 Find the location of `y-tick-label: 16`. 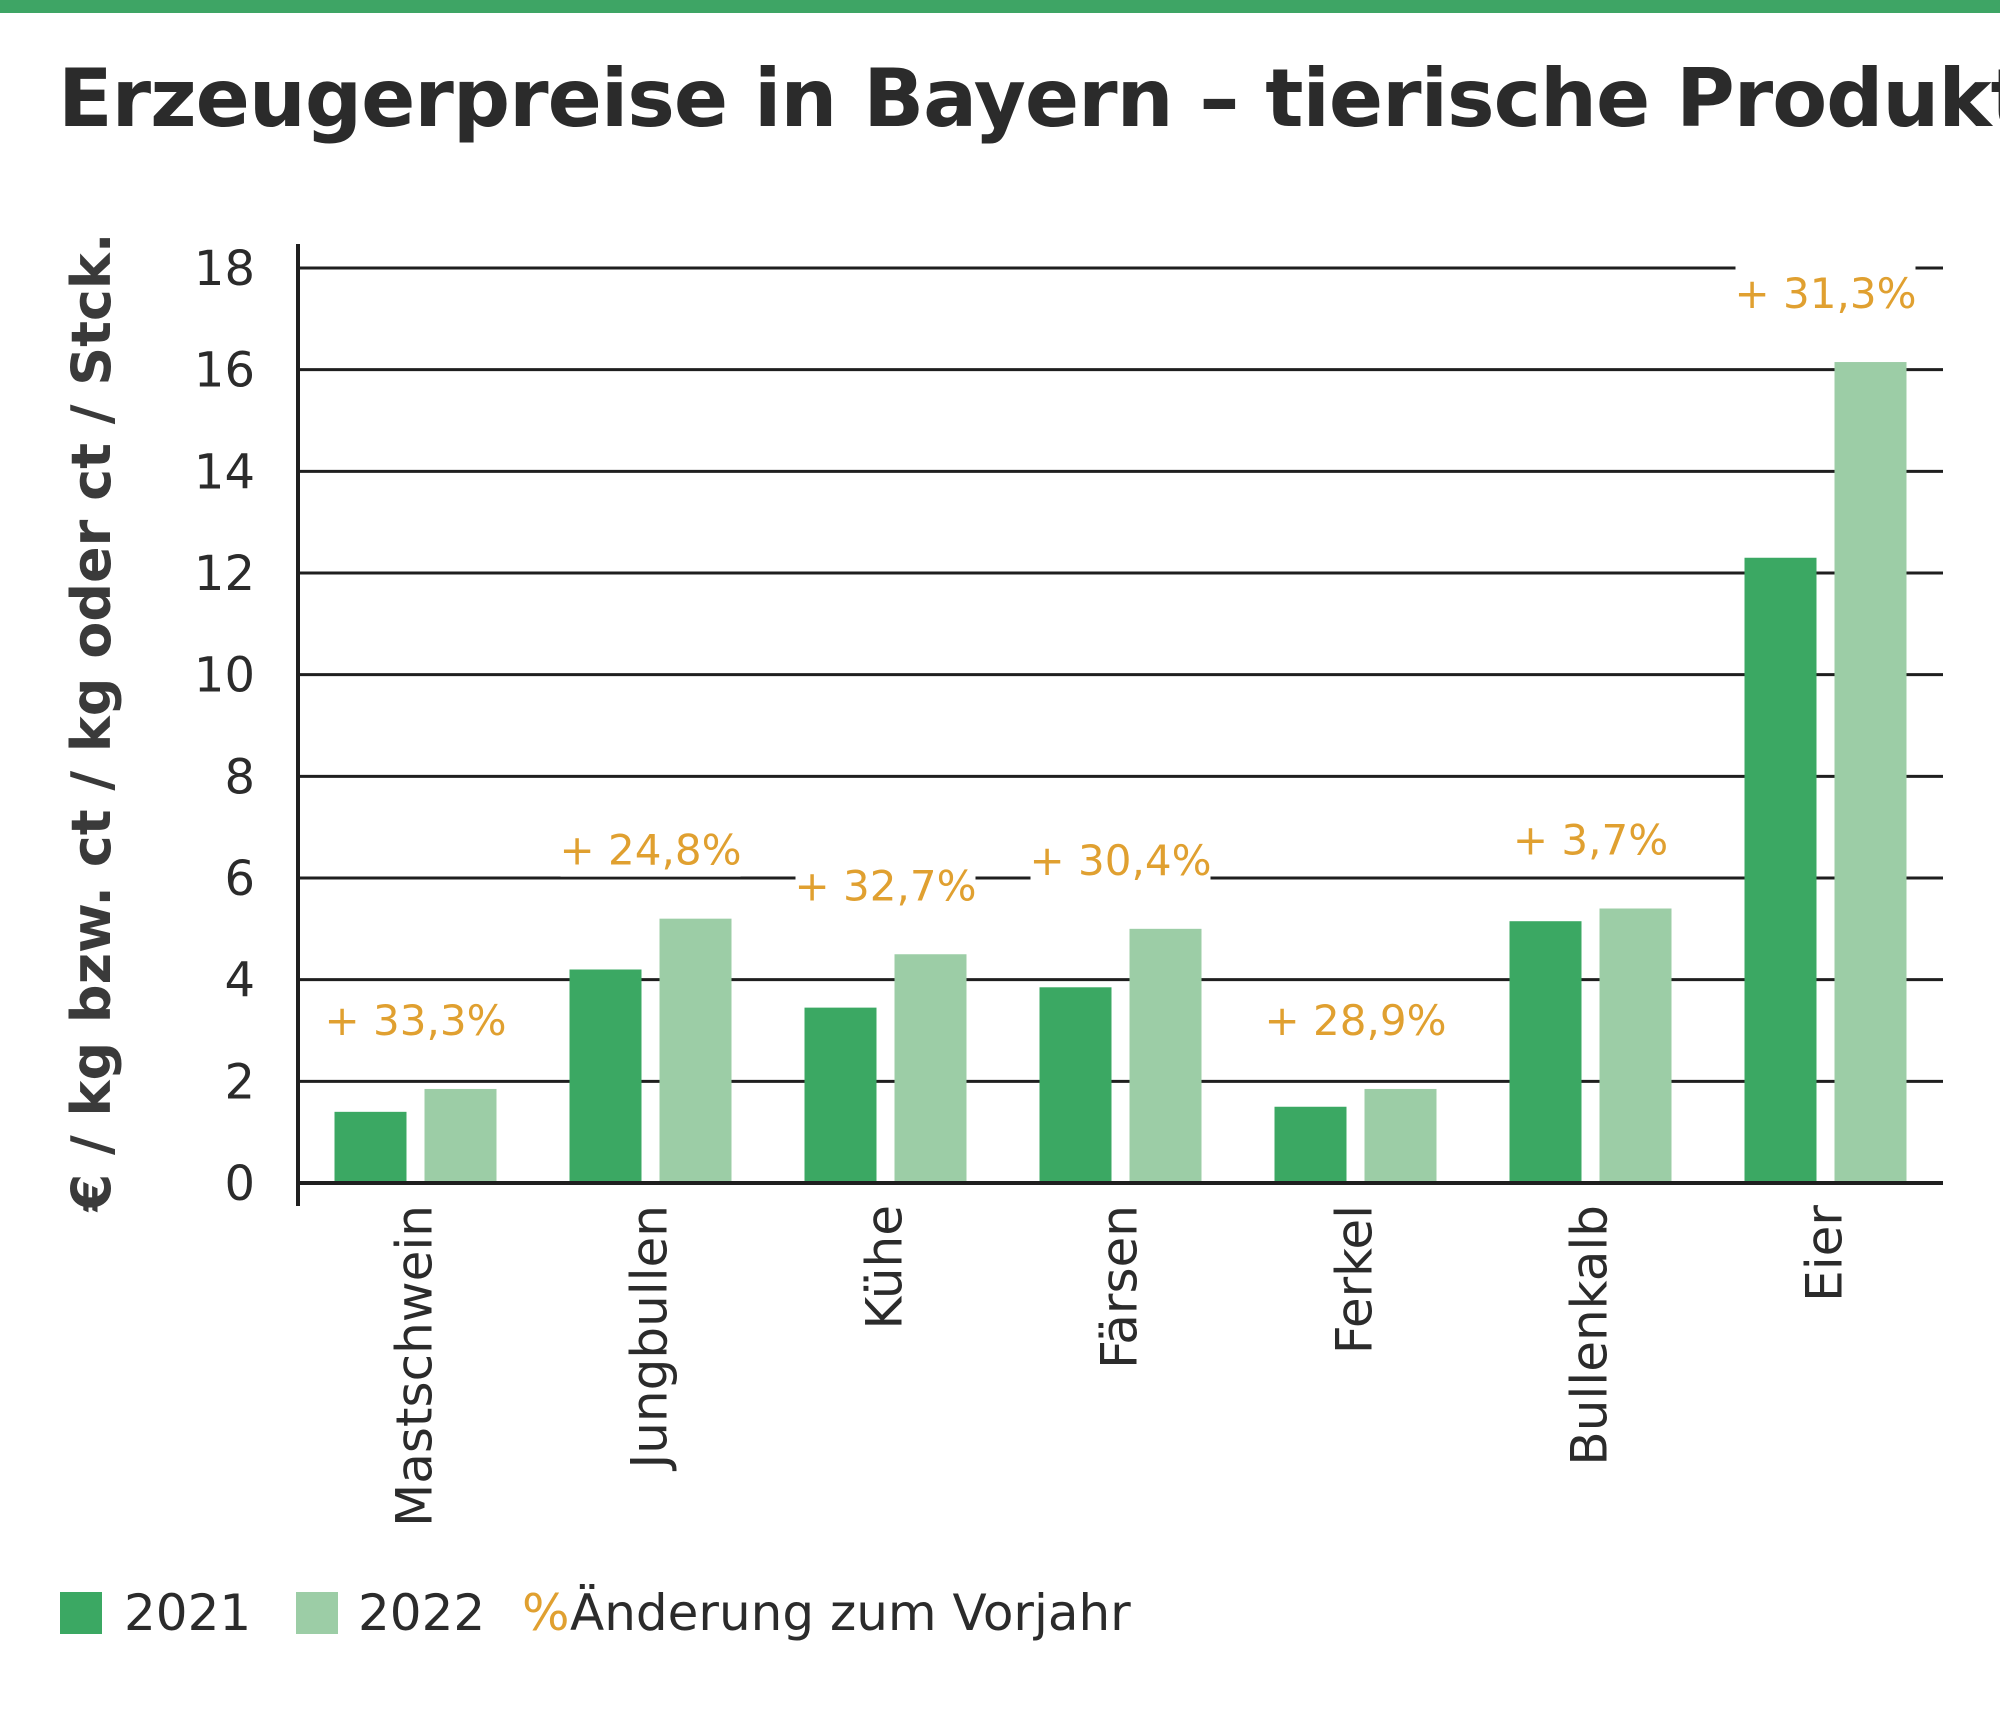

y-tick-label: 16 is located at coordinates (224, 371).